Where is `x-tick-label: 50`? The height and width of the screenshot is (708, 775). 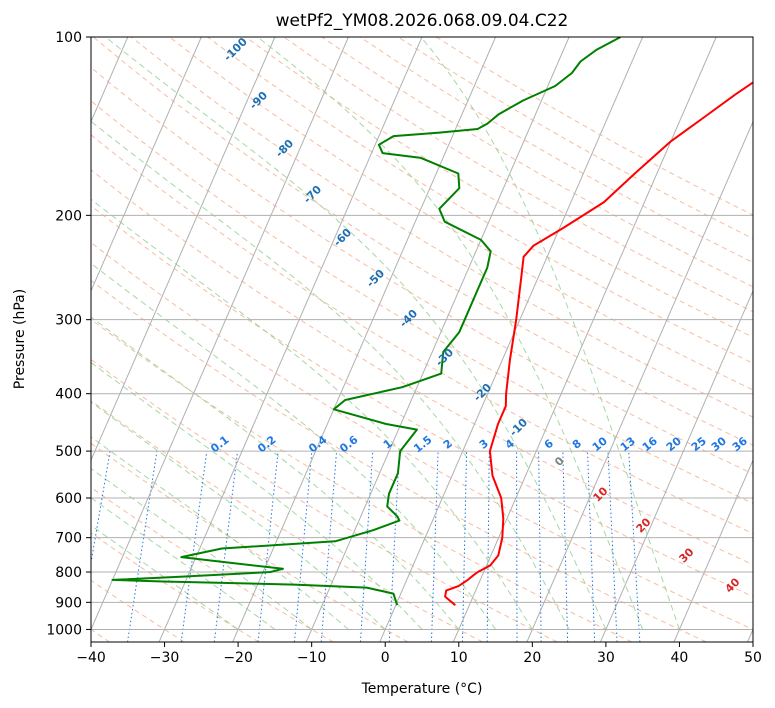 x-tick-label: 50 is located at coordinates (753, 658).